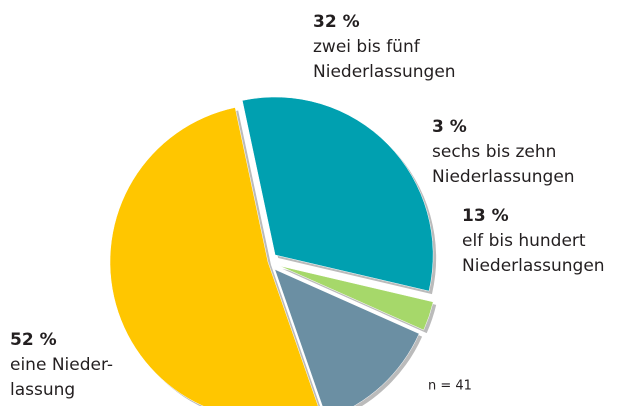 Image resolution: width=631 pixels, height=406 pixels. I want to click on annotation: n = 41, so click(450, 386).